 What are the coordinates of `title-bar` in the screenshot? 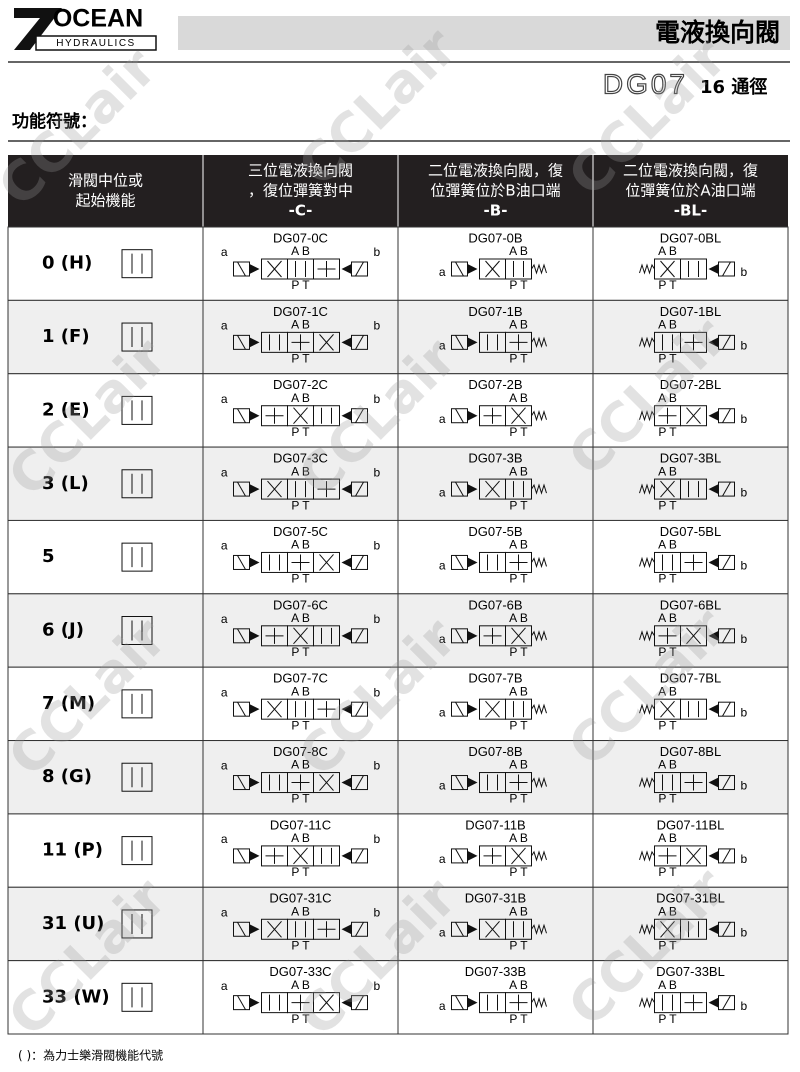 It's located at (484, 33).